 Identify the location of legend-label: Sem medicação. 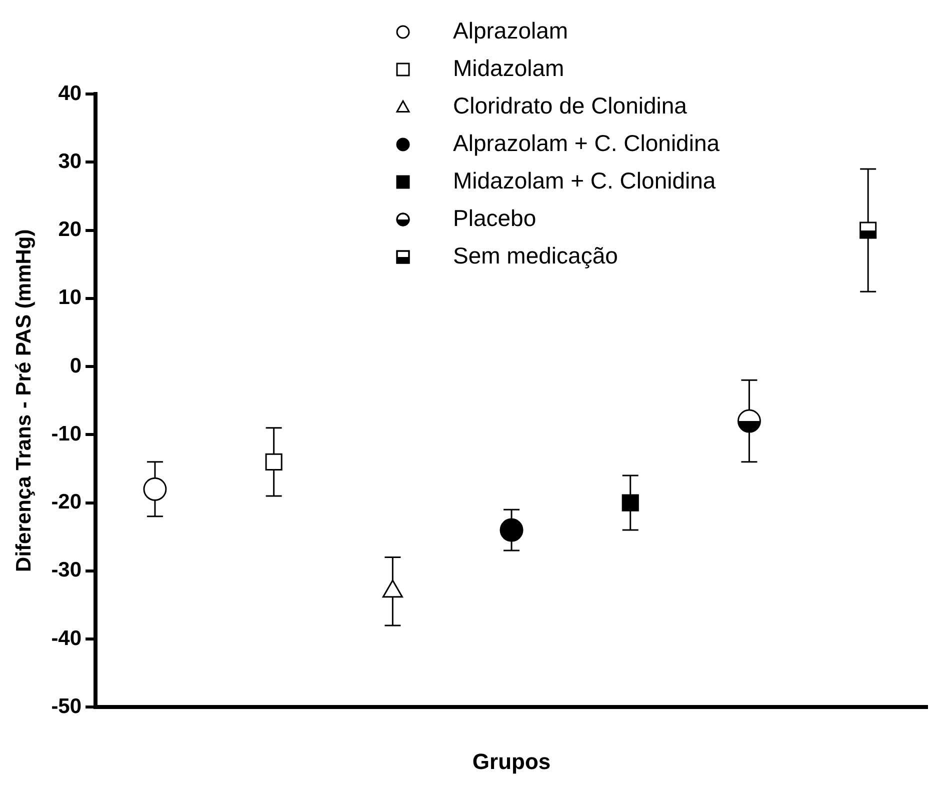
(535, 255).